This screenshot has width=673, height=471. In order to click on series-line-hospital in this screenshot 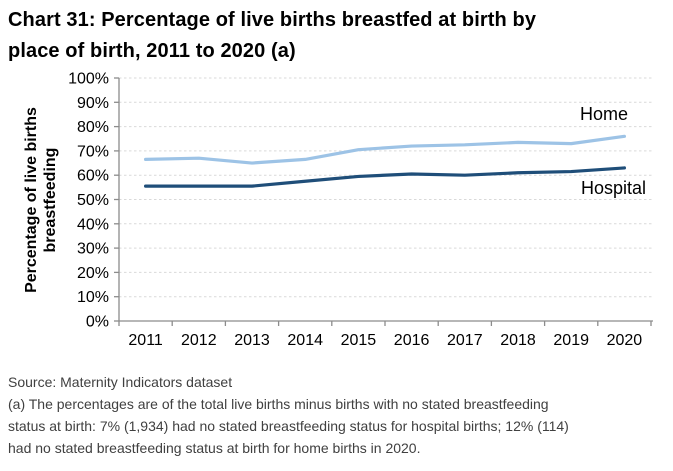, I will do `click(385, 177)`.